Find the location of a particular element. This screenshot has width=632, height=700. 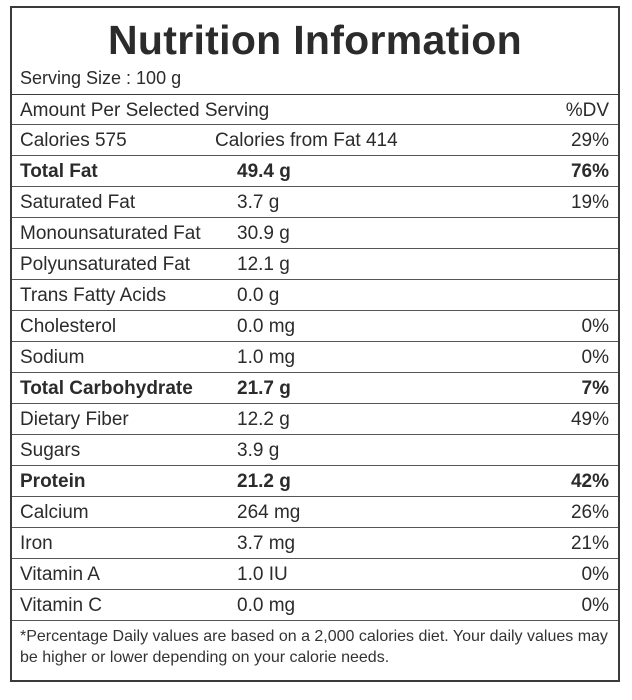

nutrient-amount: 3.9 g is located at coordinates (258, 450).